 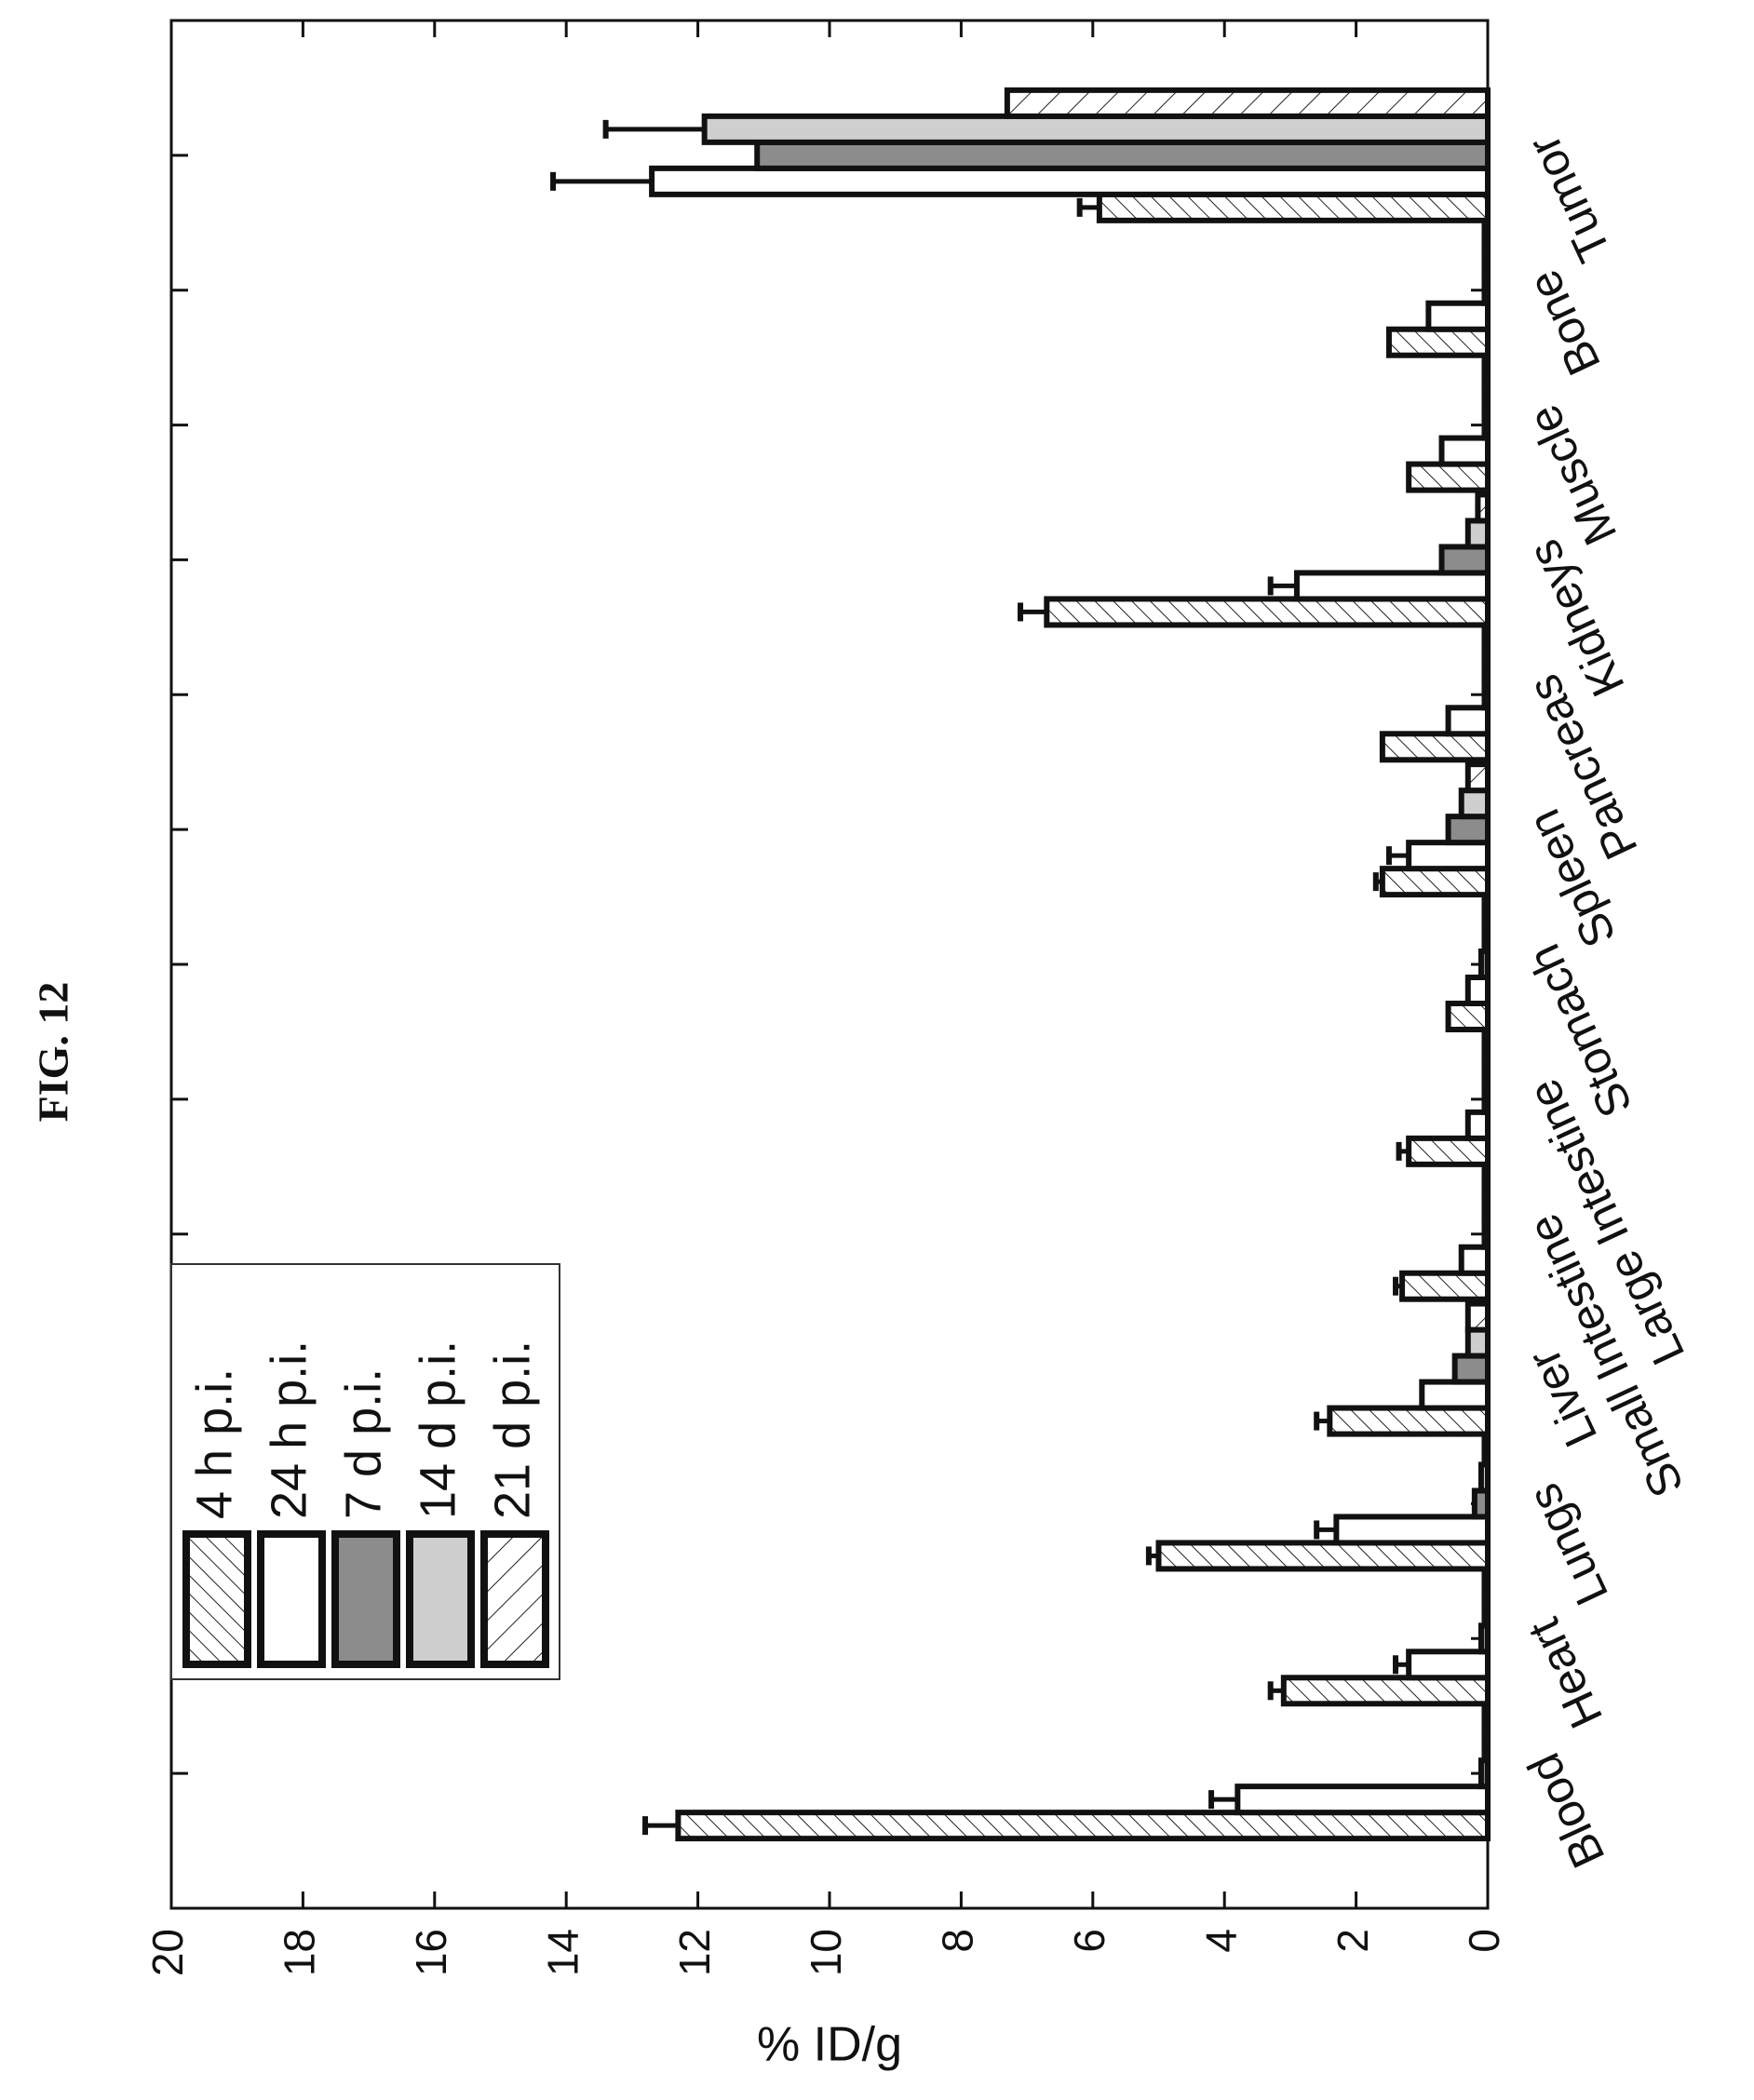 I want to click on y-tick-label: 18, so click(x=300, y=1952).